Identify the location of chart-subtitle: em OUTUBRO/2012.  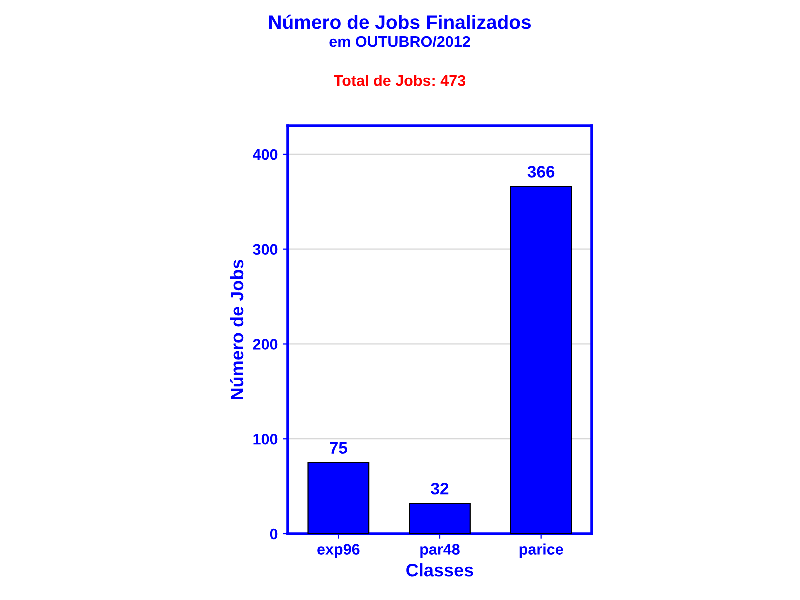
(400, 42).